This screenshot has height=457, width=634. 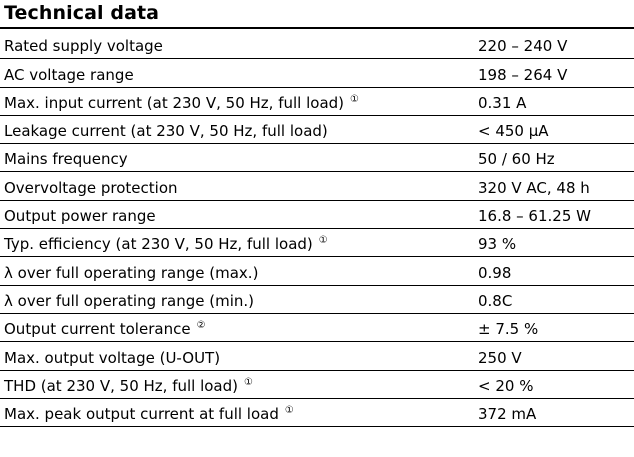 What do you see at coordinates (534, 216) in the screenshot?
I see `row-value: 16.8 – 61.25 W` at bounding box center [534, 216].